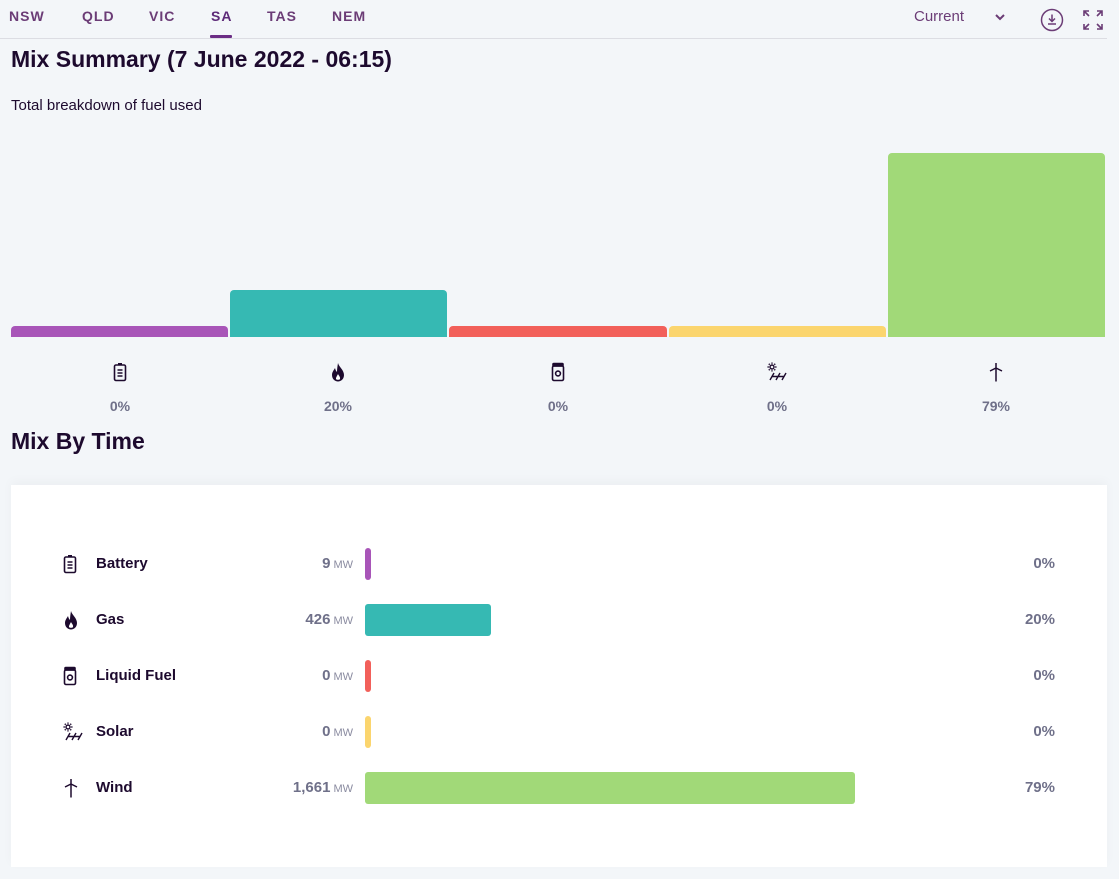  What do you see at coordinates (222, 16) in the screenshot?
I see `tab-sa: SA` at bounding box center [222, 16].